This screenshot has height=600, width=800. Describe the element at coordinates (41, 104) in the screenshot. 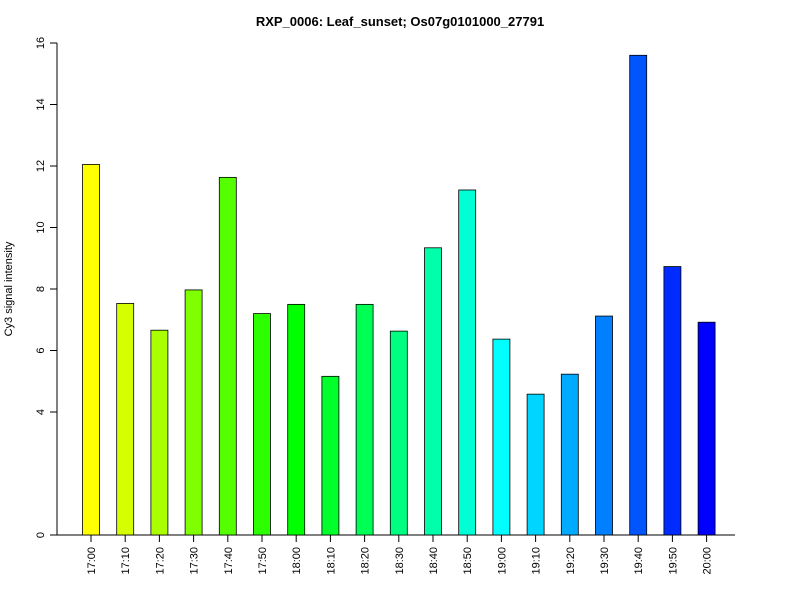

I see `y-tick-label: 14` at that location.